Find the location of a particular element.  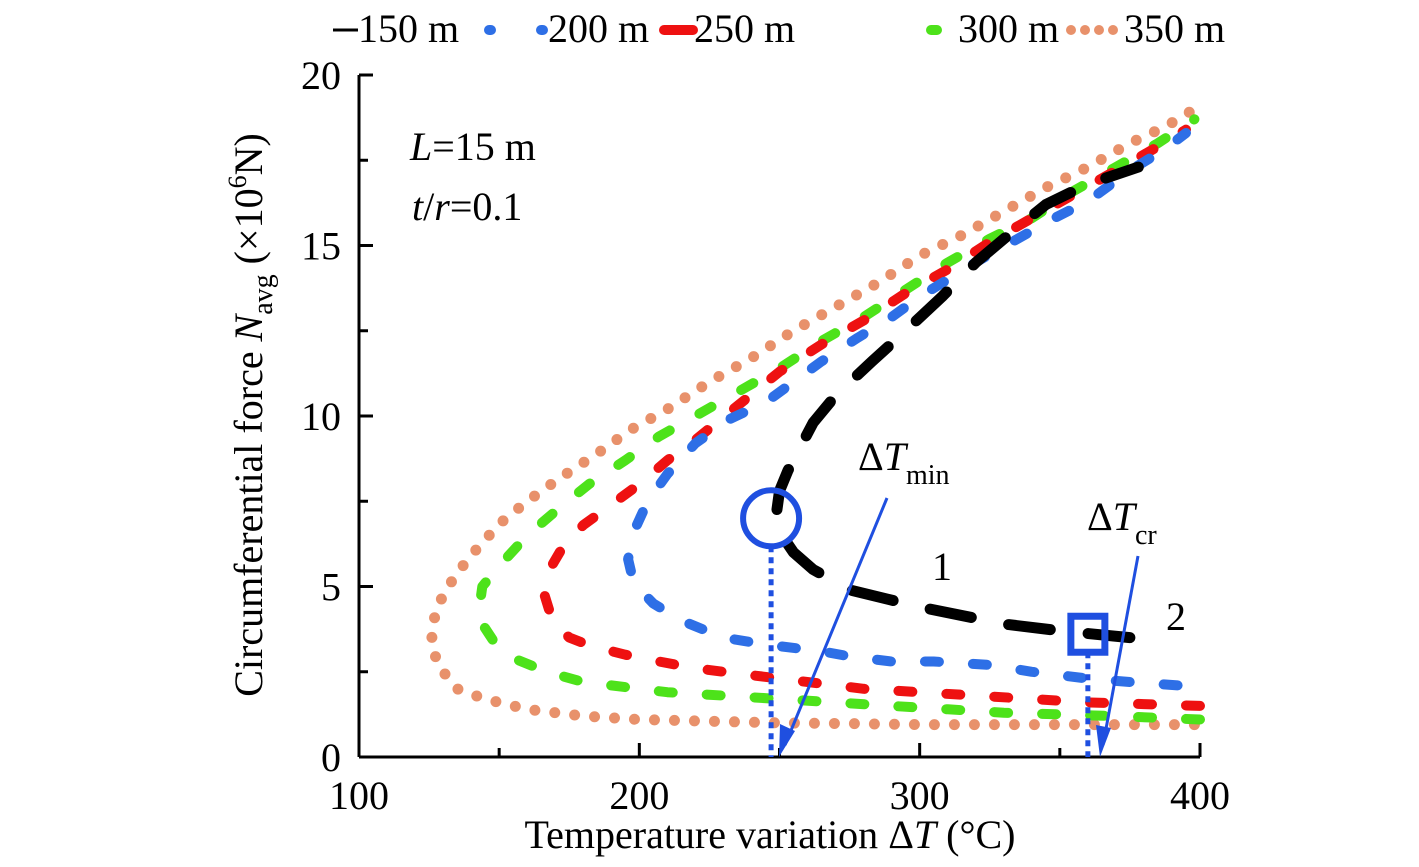

y-tick-label-0: 0 is located at coordinates (331, 757).